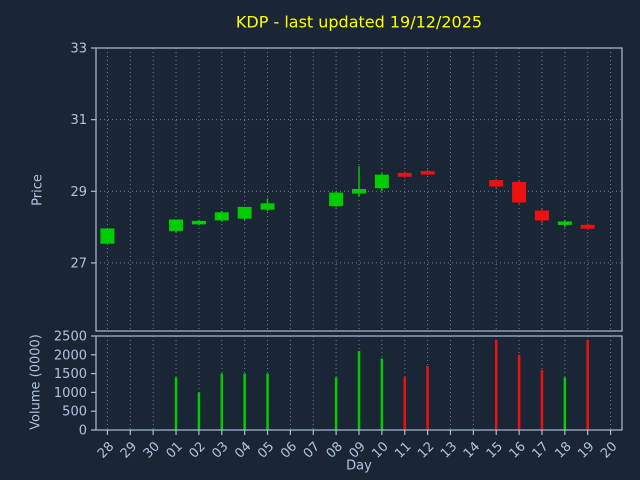 This screenshot has width=640, height=480. Describe the element at coordinates (266, 450) in the screenshot. I see `svg-text: 05` at that location.